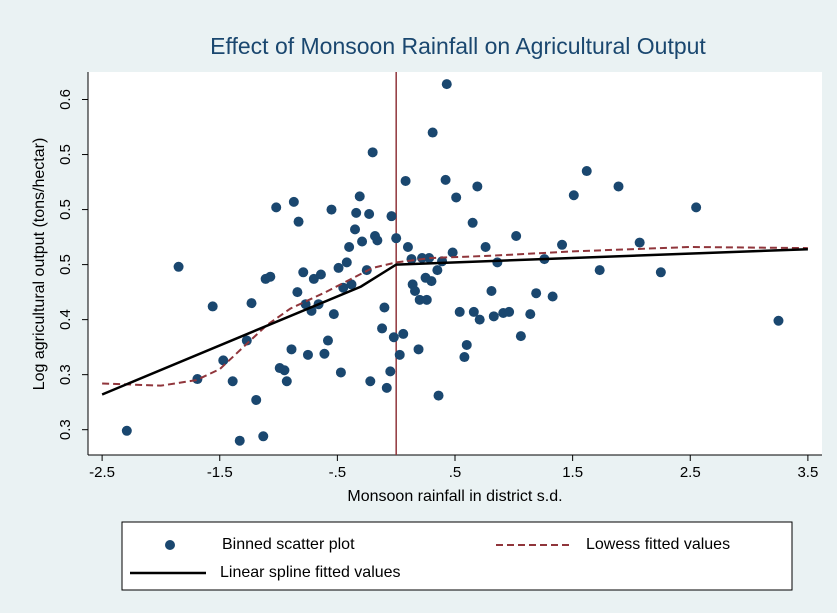 The image size is (837, 613). Describe the element at coordinates (288, 544) in the screenshot. I see `legend-label: Binned scatter plot` at that location.